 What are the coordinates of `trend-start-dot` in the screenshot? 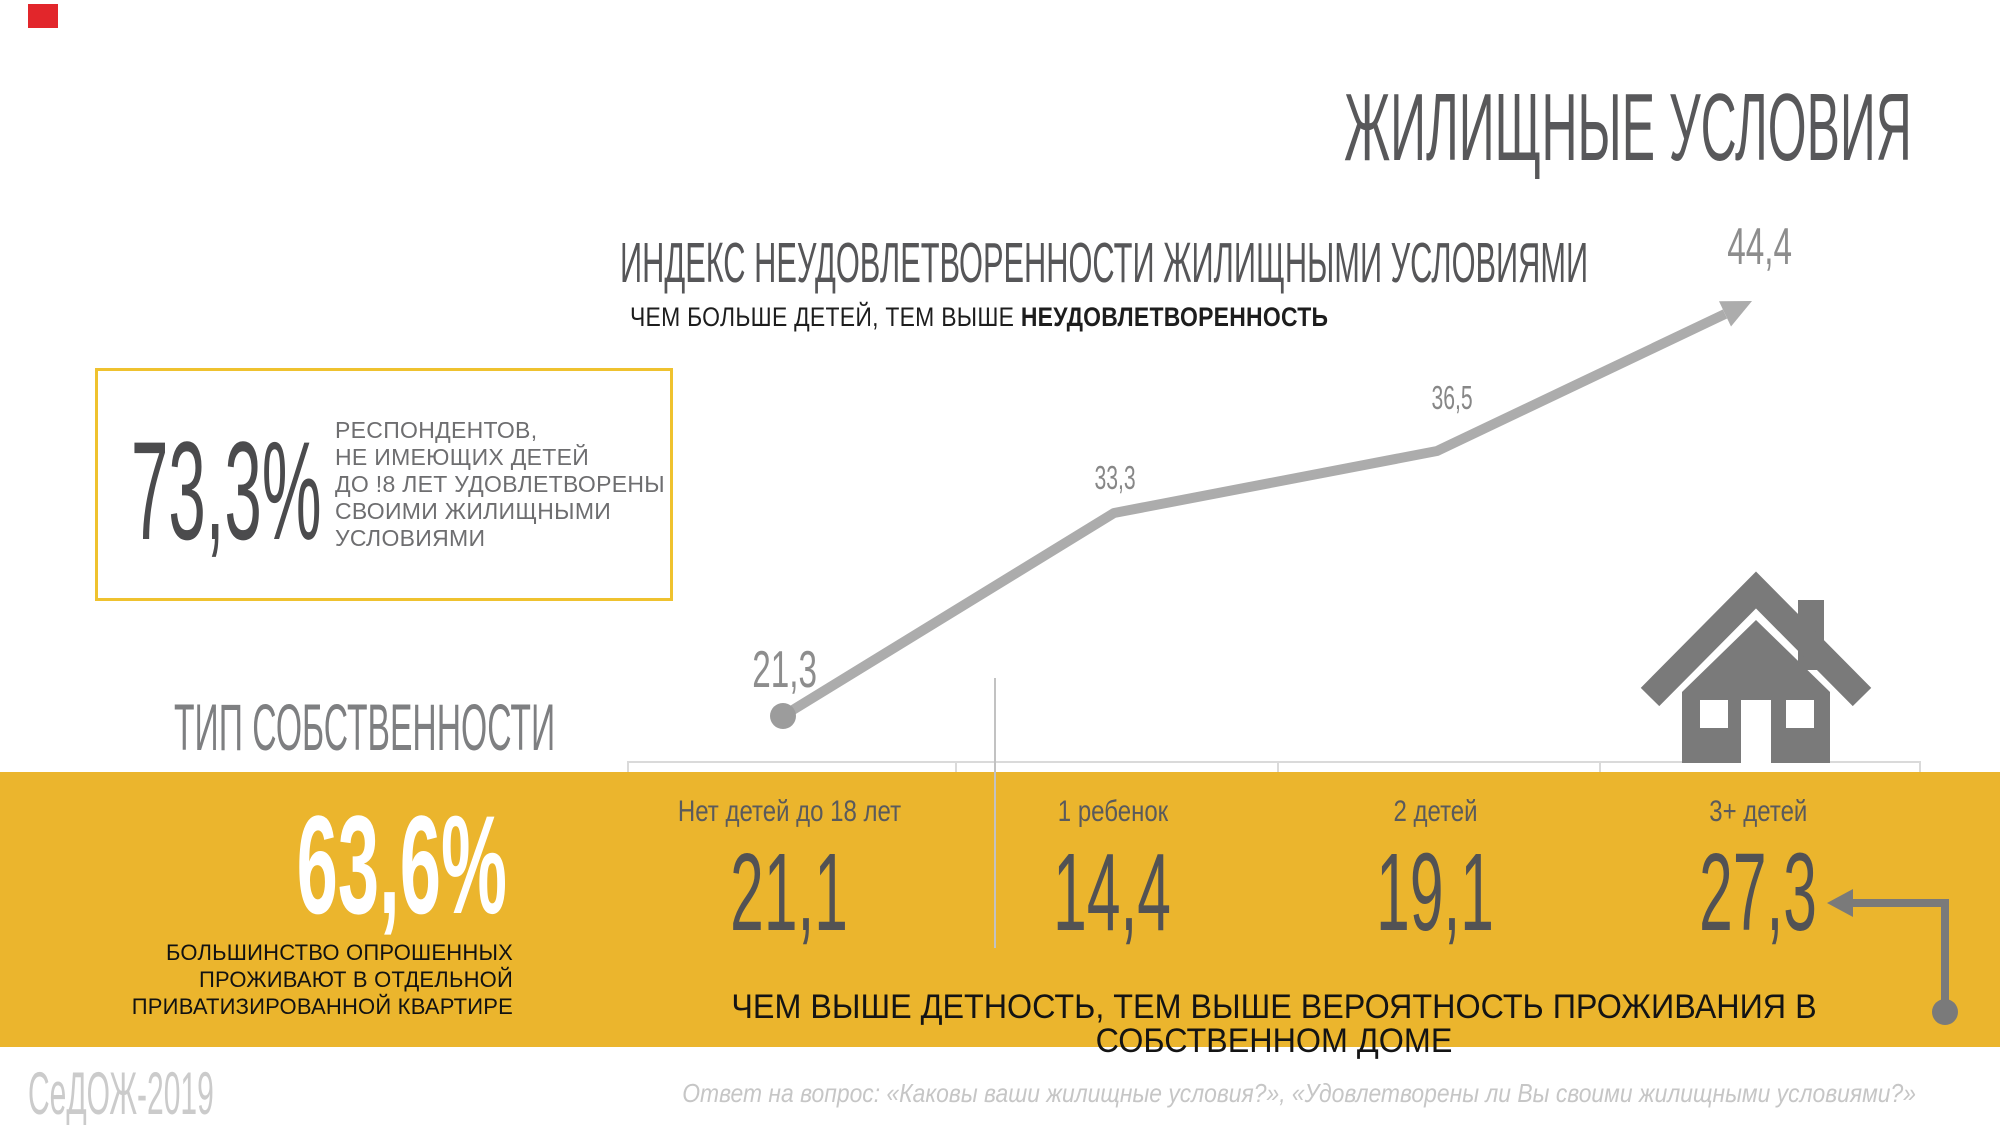 It's located at (783, 716).